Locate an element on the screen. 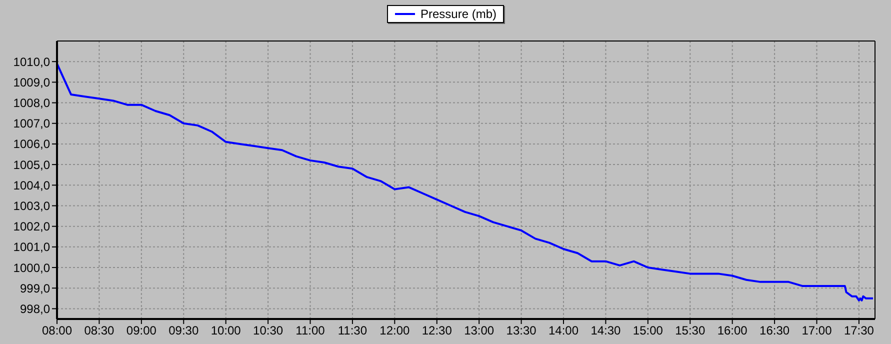 The width and height of the screenshot is (891, 344). y-tick-label: 1010,0 is located at coordinates (31, 61).